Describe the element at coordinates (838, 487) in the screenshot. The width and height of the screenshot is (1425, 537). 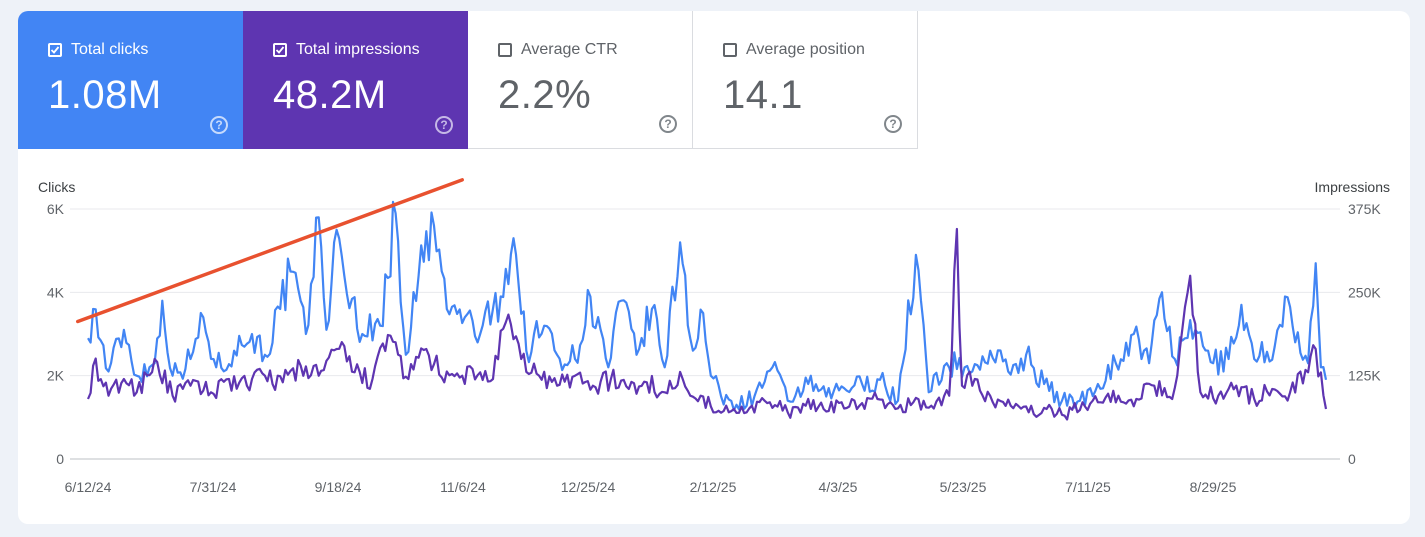
I see `x-tick-label: 4/3/25` at that location.